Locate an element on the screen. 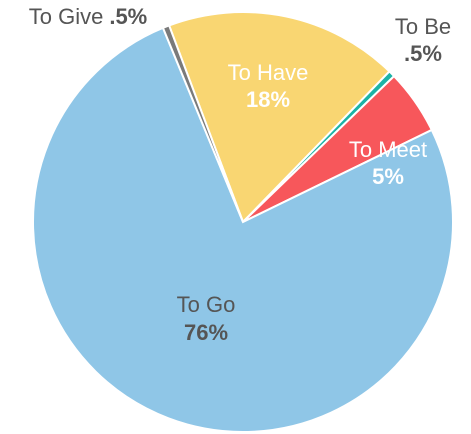  value-label: 18% is located at coordinates (268, 99).